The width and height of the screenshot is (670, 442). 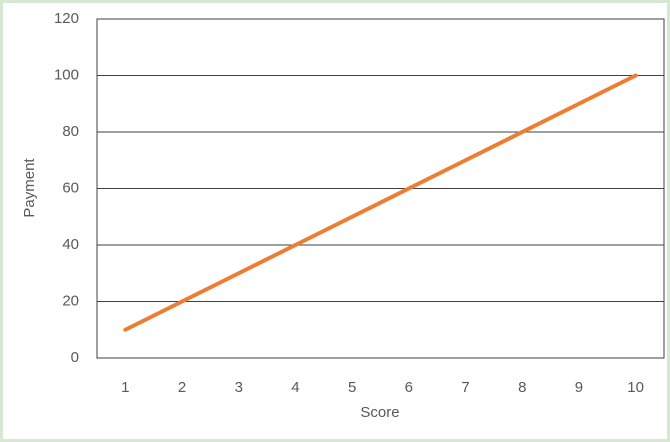 I want to click on x-tick-label: 8, so click(x=522, y=387).